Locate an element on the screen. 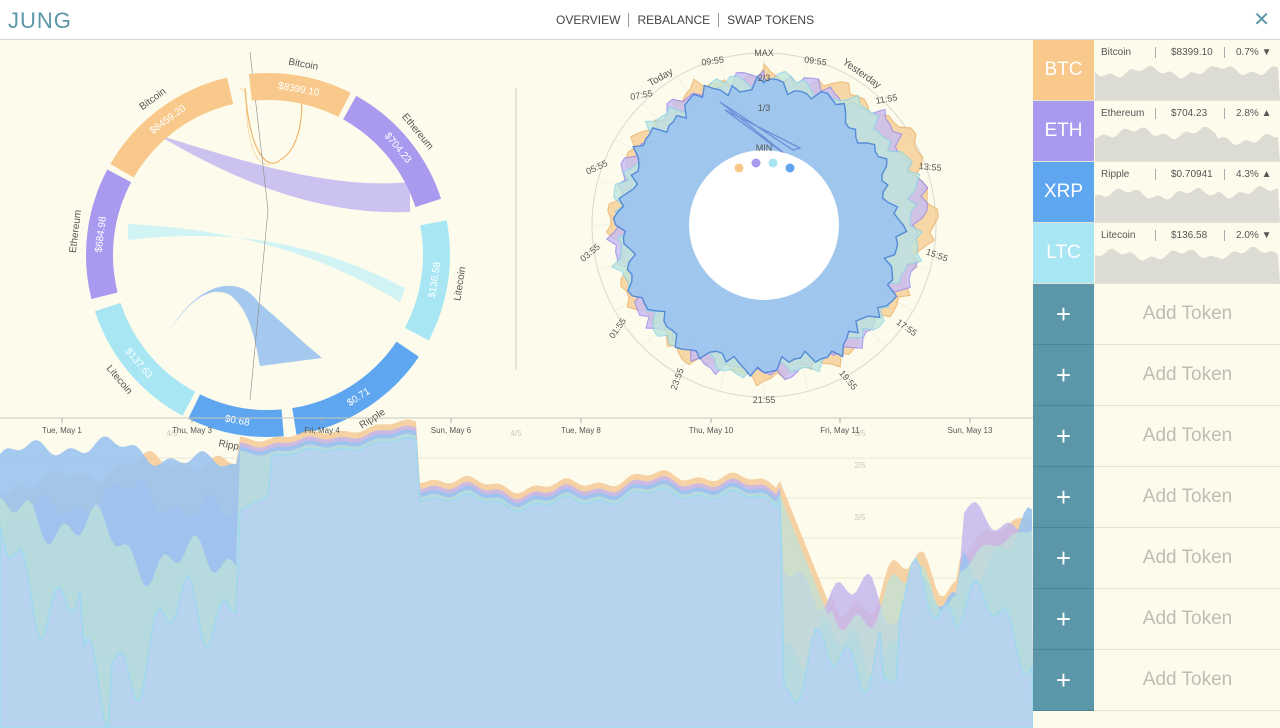  token-symbol-badge: ETH is located at coordinates (1063, 131).